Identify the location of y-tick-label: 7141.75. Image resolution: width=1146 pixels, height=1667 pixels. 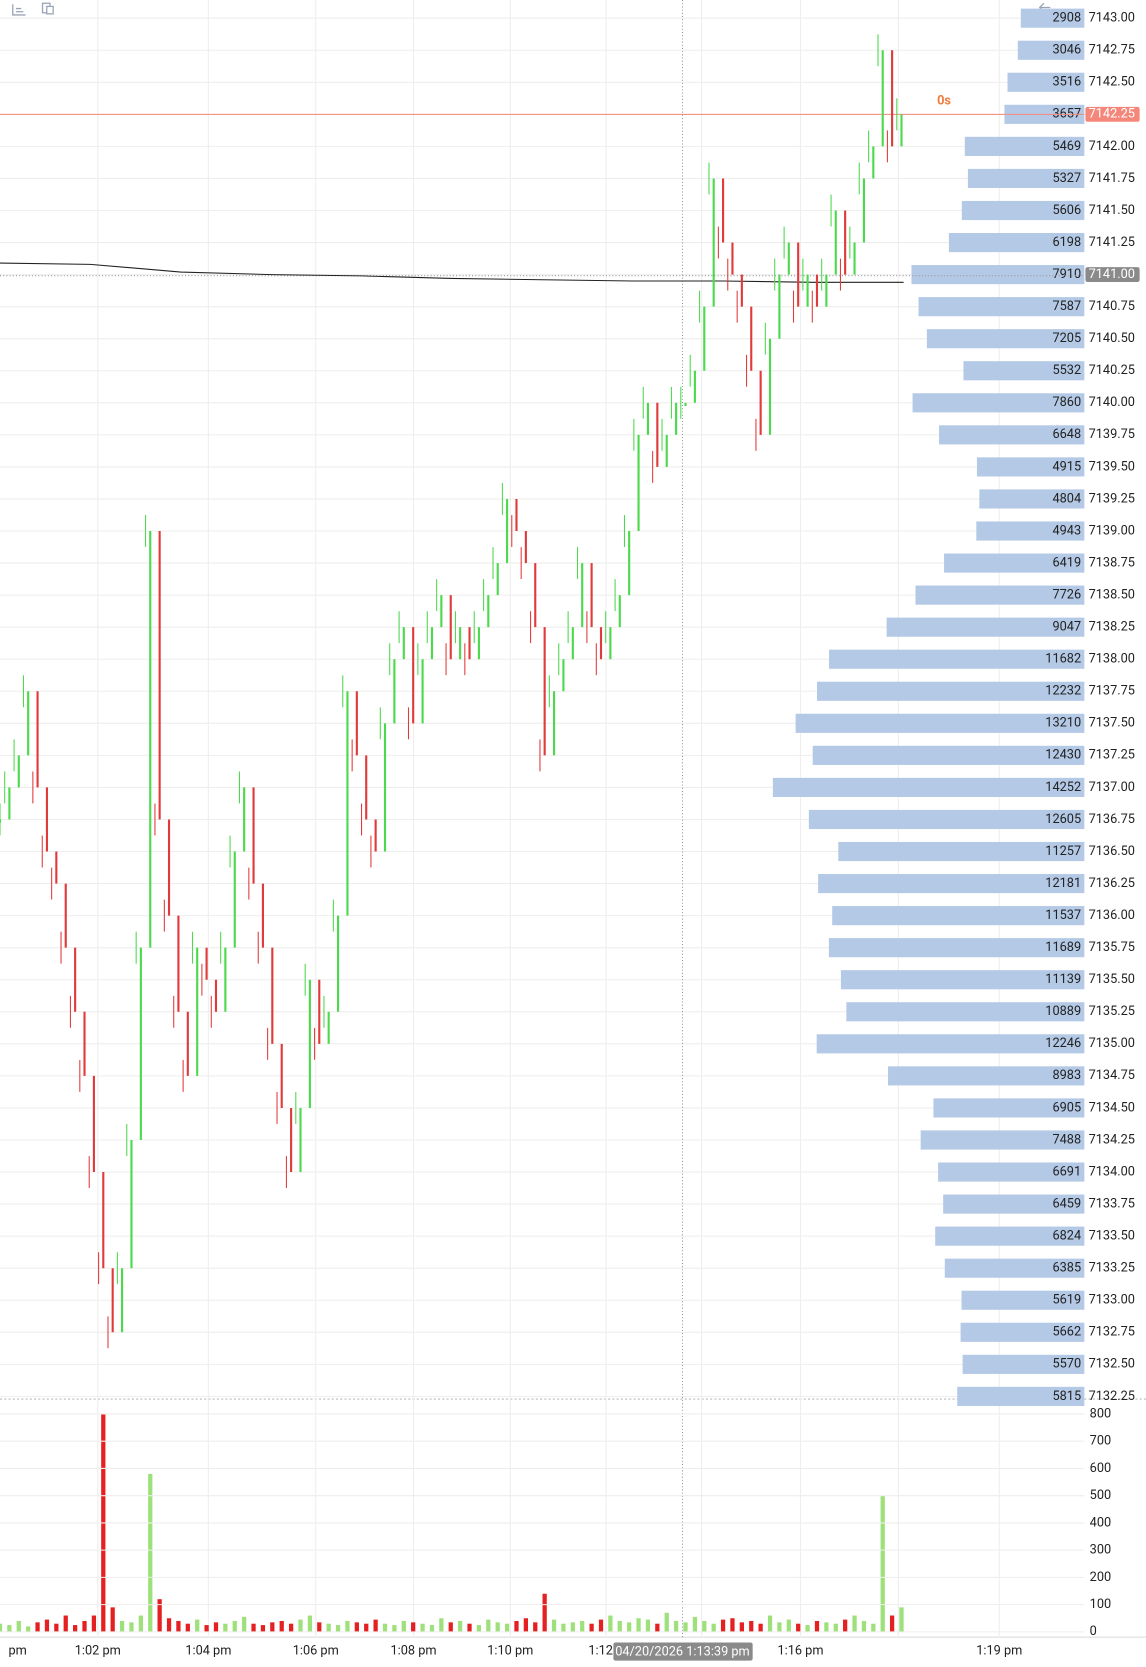
(1112, 178).